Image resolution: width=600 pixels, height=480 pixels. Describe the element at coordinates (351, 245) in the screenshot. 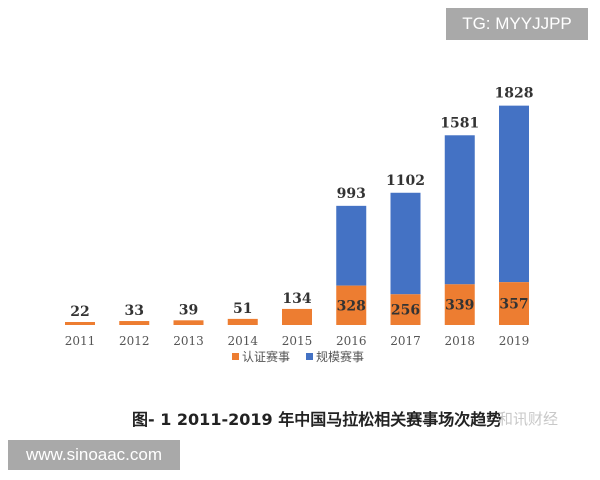

I see `bar-guimo-2016` at that location.